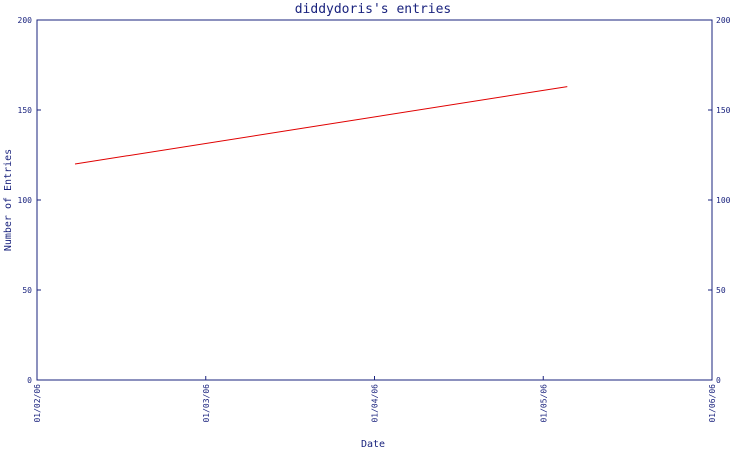 The image size is (750, 450). I want to click on y-axis-right: 0 50 100 150 200, so click(719, 200).